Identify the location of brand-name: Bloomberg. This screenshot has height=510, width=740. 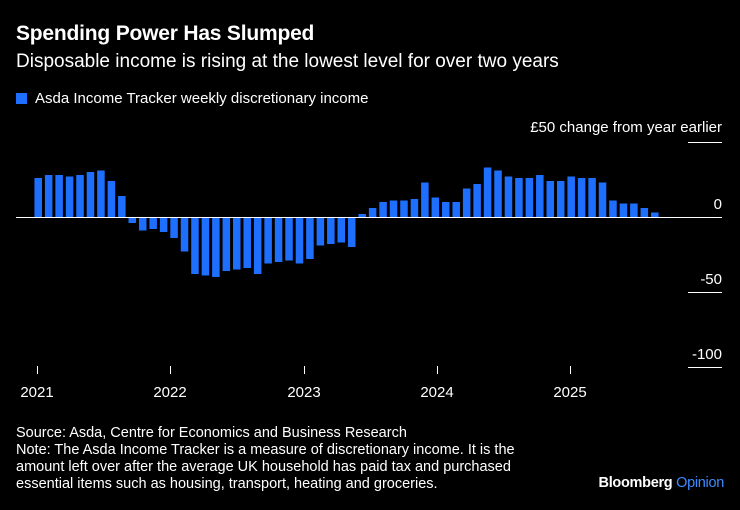
(635, 483).